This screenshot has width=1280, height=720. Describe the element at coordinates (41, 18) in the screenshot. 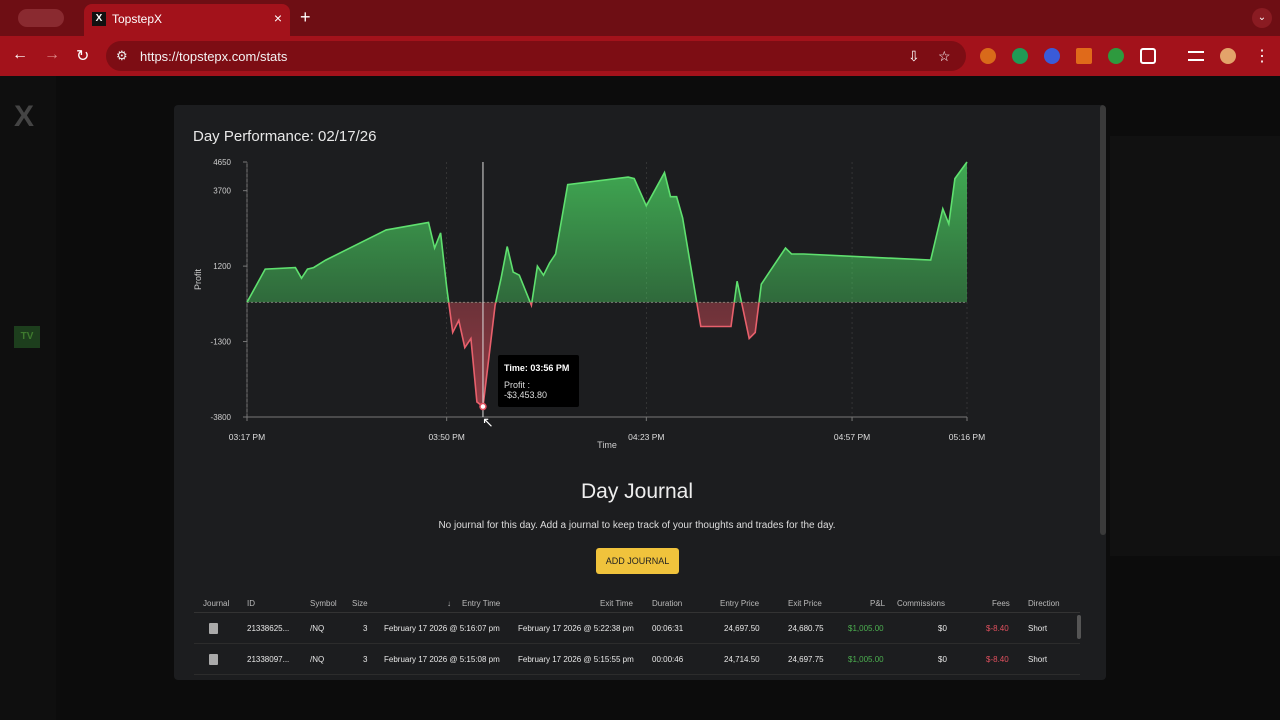

I see `tab-group-pill` at that location.